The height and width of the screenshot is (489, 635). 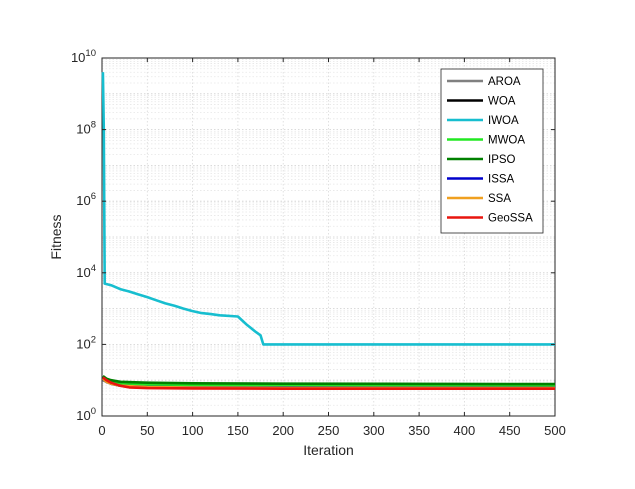 I want to click on legend-label-mwoa: MWOA, so click(x=506, y=141).